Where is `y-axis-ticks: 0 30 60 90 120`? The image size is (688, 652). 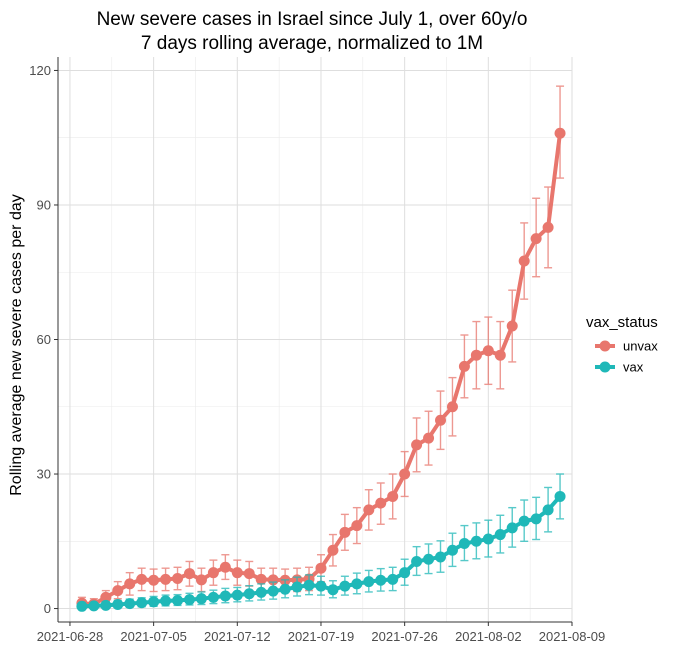 y-axis-ticks: 0 30 60 90 120 is located at coordinates (43, 339).